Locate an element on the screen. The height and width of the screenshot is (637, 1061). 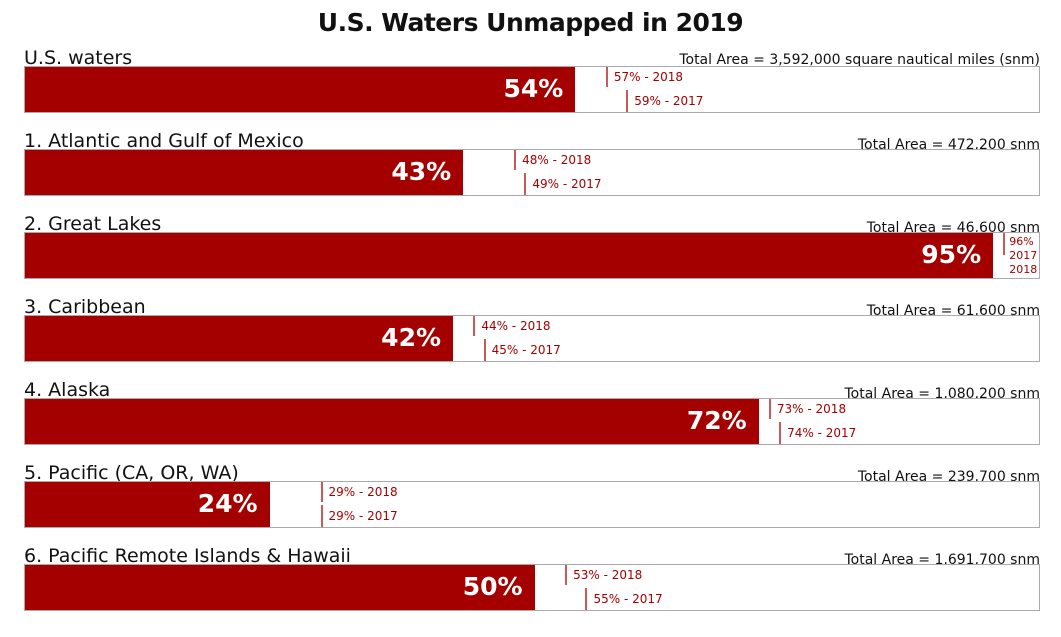
category-label: 1. Atlantic and Gulf of Mexico is located at coordinates (164, 141).